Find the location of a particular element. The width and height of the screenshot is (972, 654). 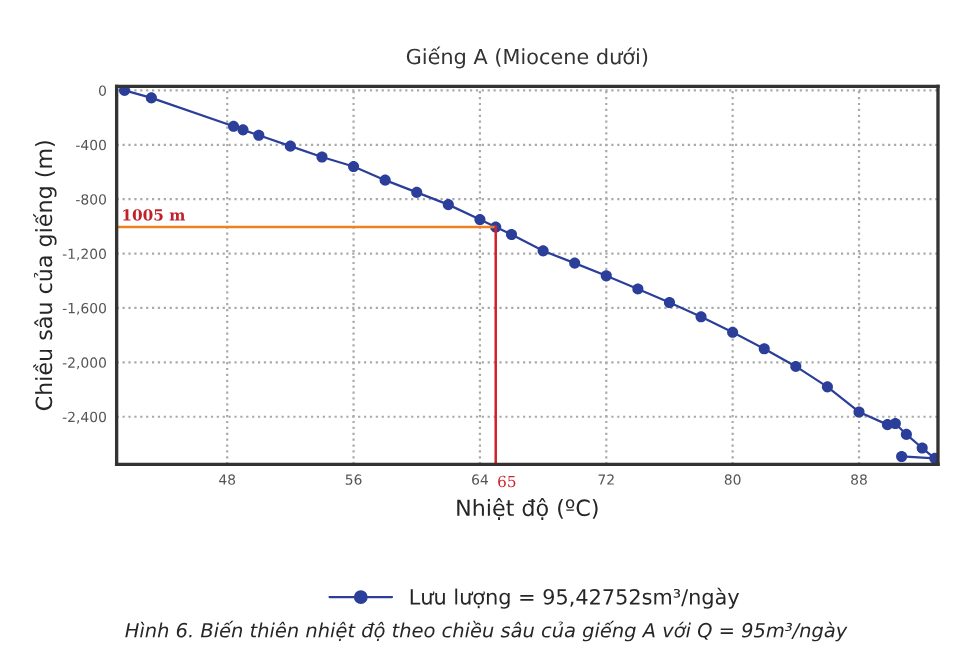

x-axis-title: Nhiệt độ (ºC) is located at coordinates (527, 509).